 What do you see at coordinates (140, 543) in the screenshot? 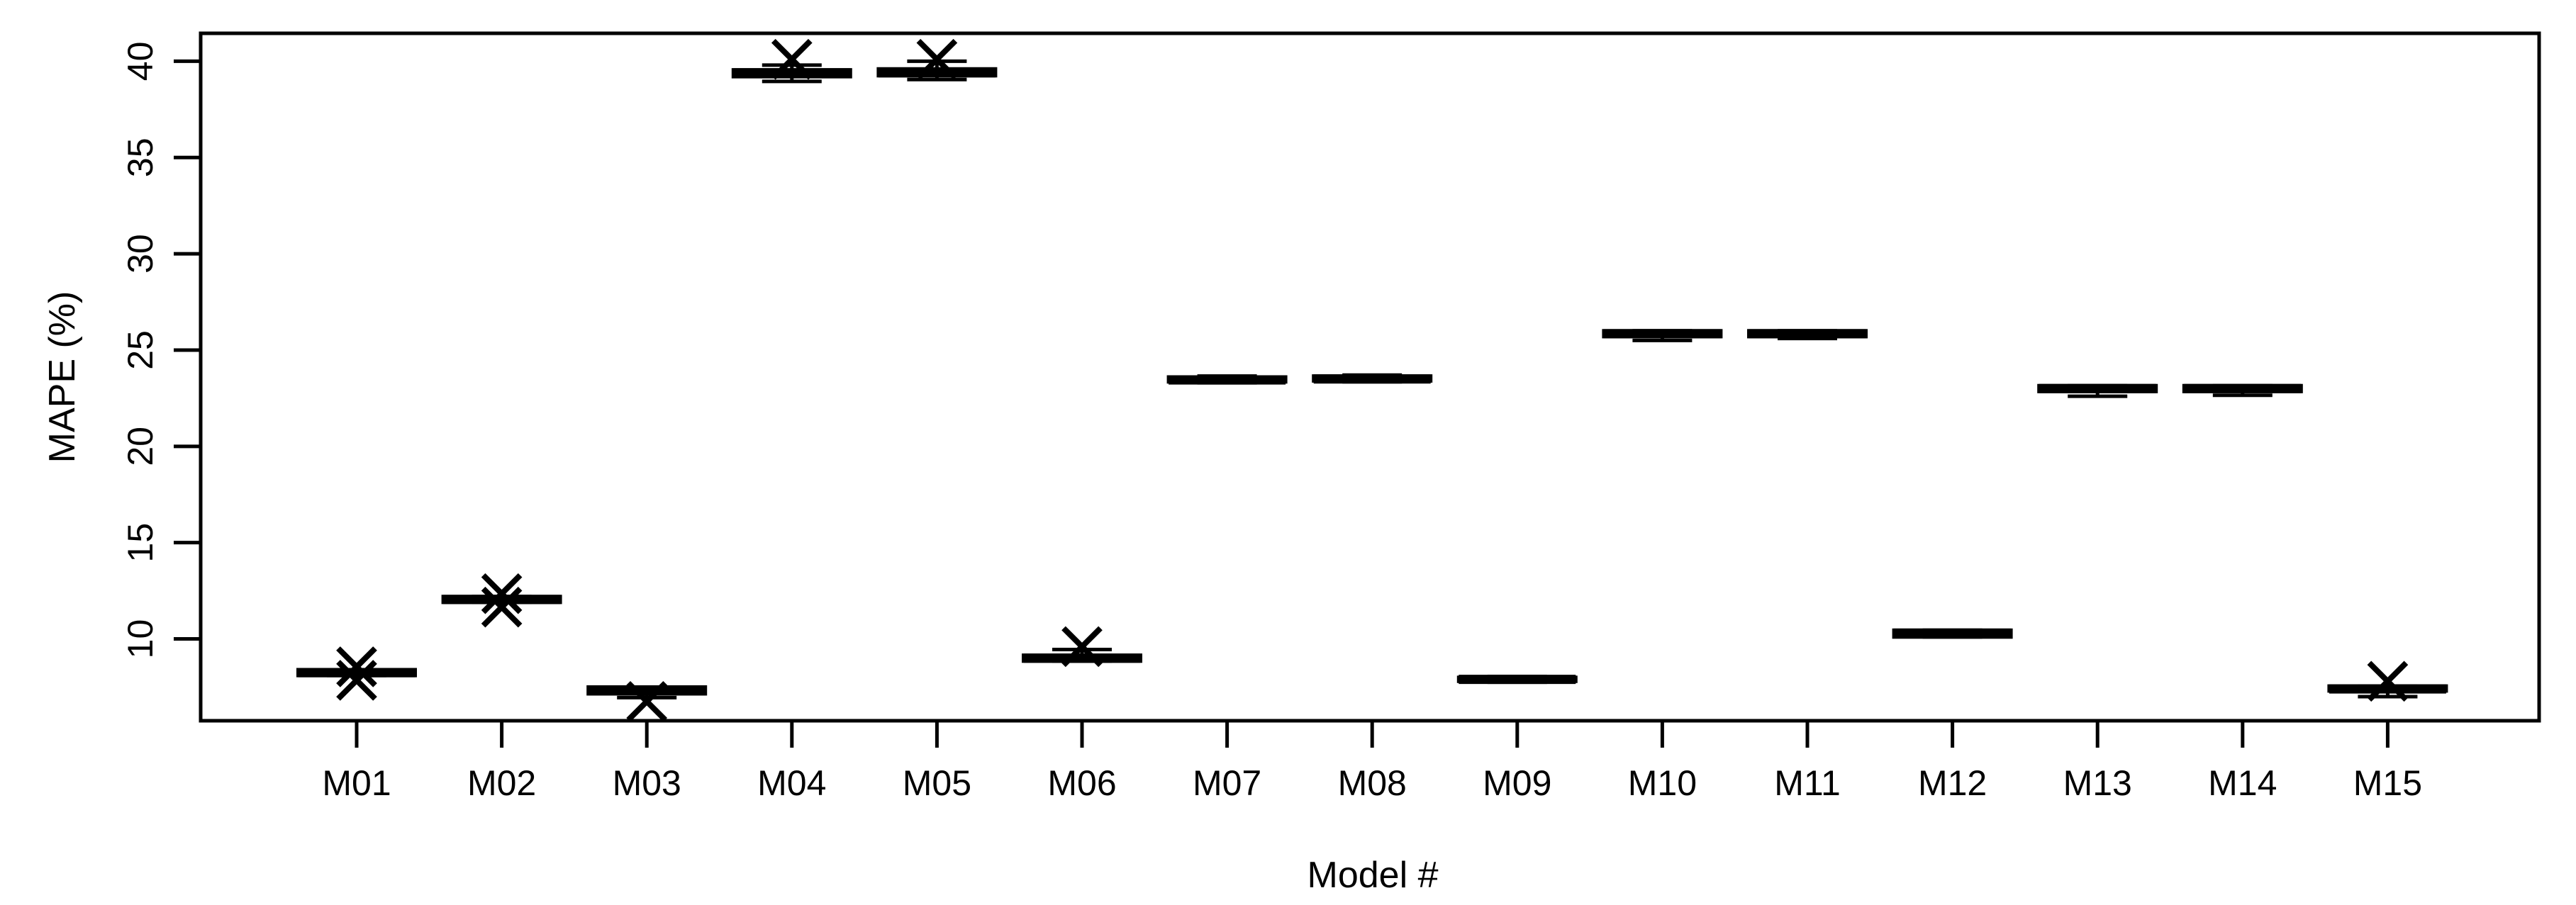
I see `y-tick-label: 15` at bounding box center [140, 543].